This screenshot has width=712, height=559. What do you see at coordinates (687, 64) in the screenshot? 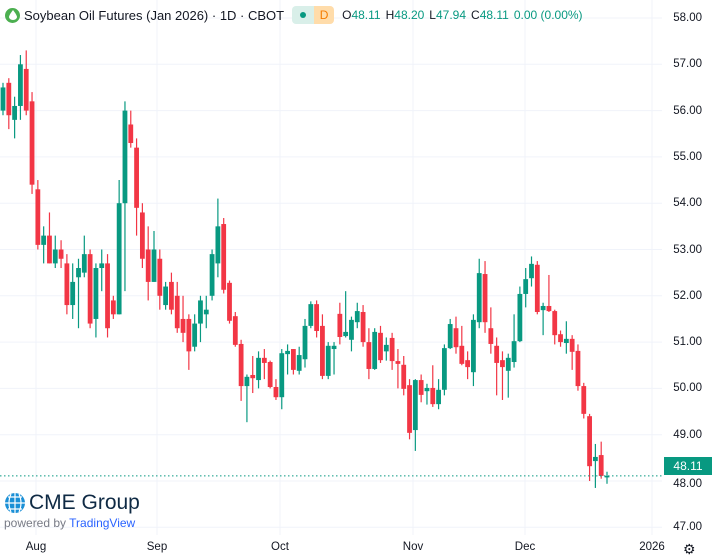
I see `price-tick-label: 57.00` at bounding box center [687, 64].